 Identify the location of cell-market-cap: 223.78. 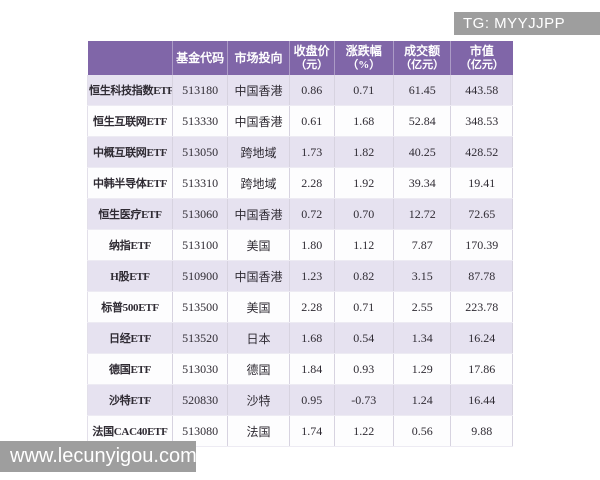
(481, 307).